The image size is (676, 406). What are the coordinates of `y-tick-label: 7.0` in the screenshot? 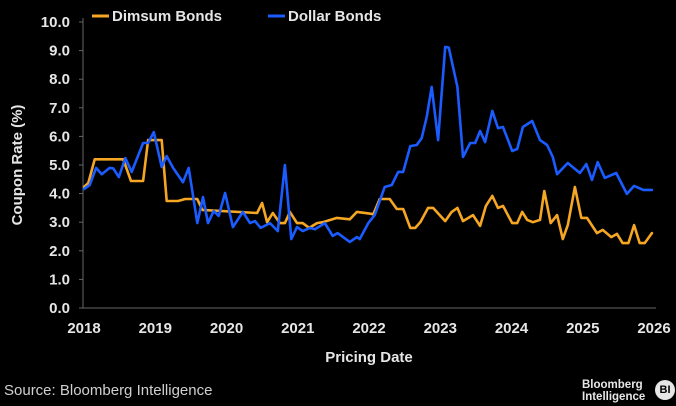 It's located at (59, 108).